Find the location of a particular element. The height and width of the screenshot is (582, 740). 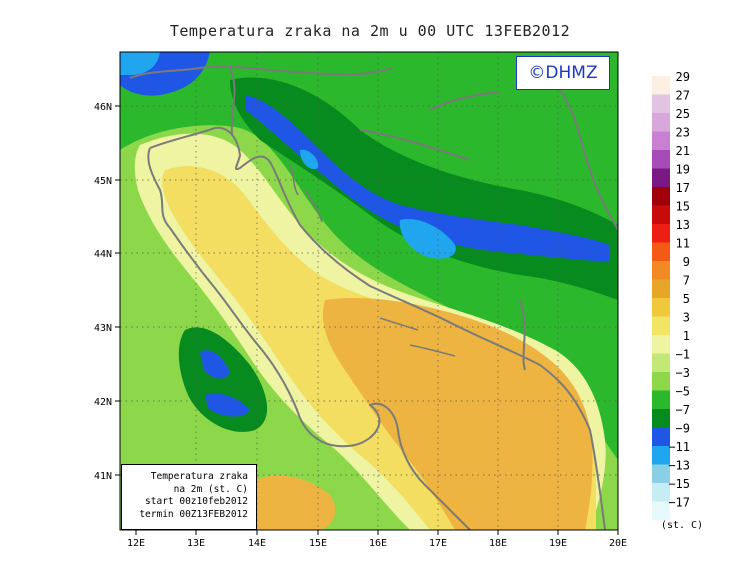

longitude-labels: 12E 13E 14E 15E 16E 17E 18E 19E 20E is located at coordinates (377, 543).